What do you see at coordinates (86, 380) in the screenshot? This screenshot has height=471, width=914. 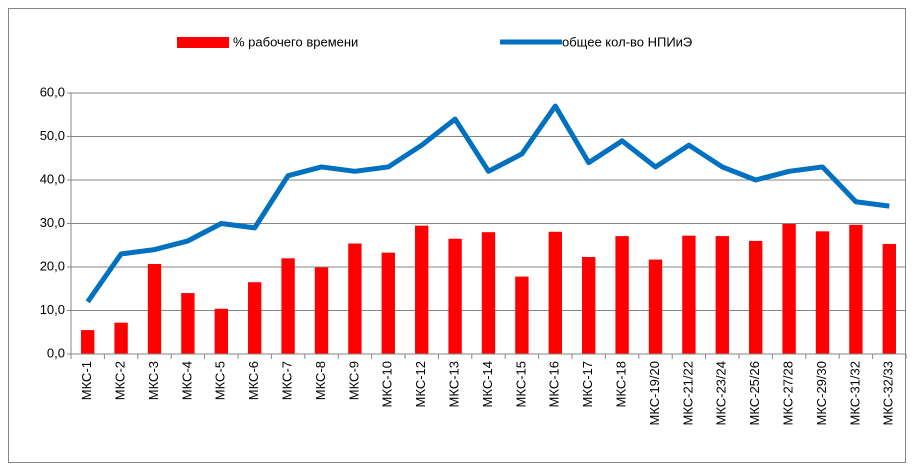 I see `x-tick-label: МКС-1` at bounding box center [86, 380].